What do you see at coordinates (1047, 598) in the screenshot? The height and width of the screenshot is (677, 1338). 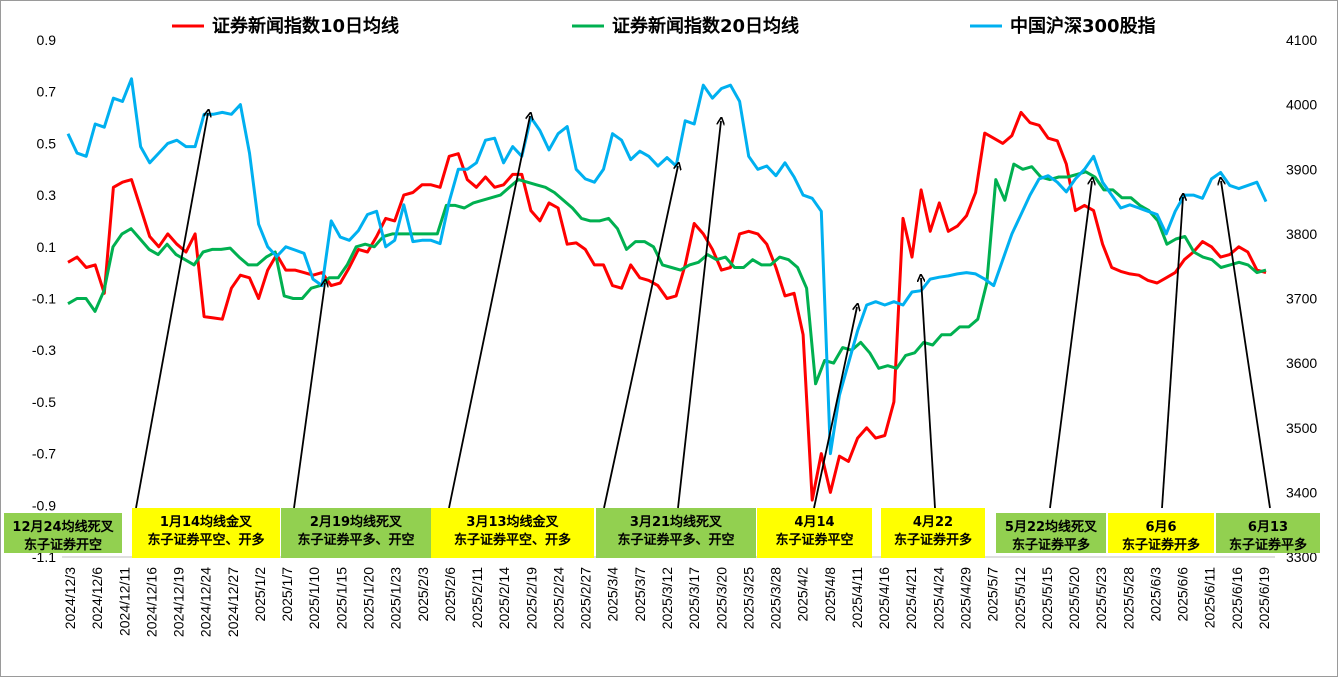 I see `x-tick-label: 2025/5/15` at bounding box center [1047, 598].